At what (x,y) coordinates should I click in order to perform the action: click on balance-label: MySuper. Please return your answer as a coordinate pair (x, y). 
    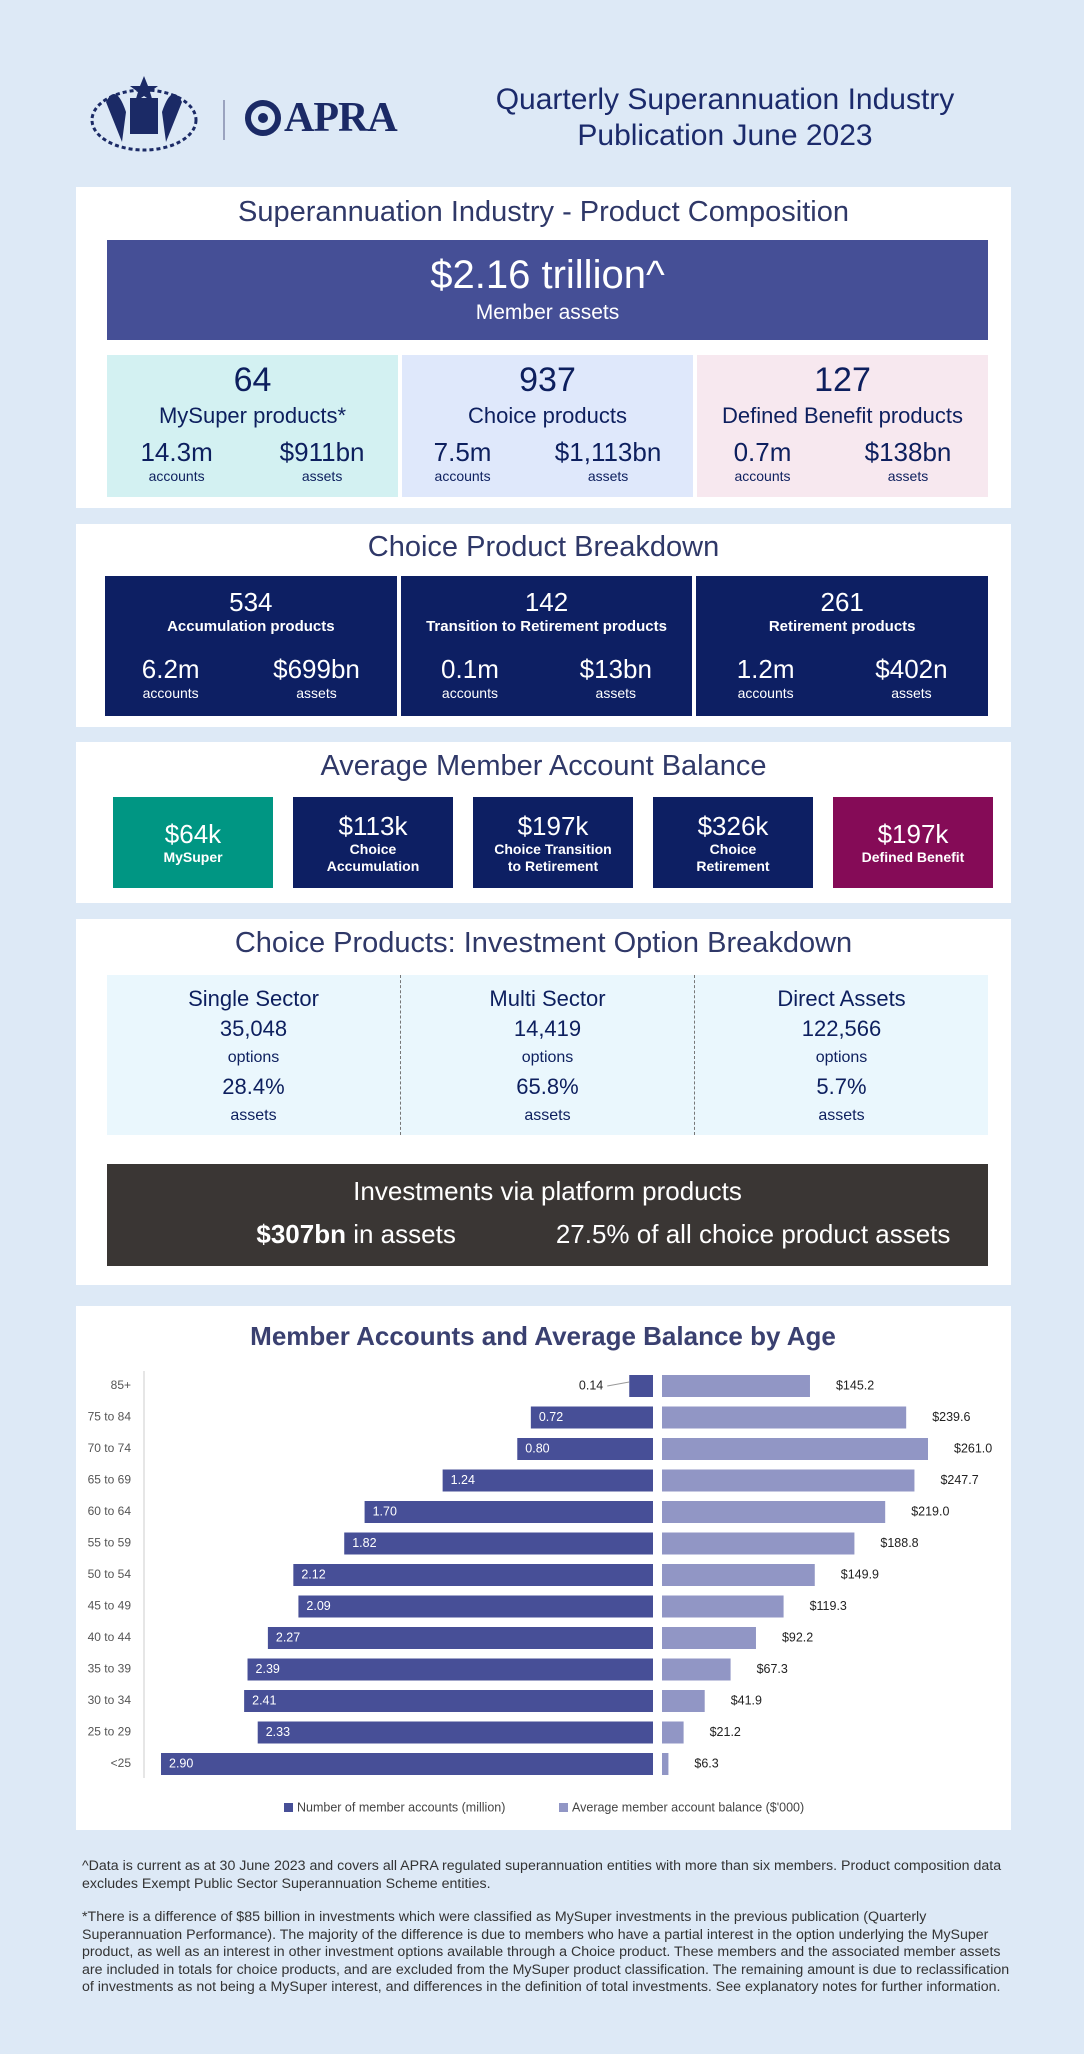
    Looking at the image, I should click on (193, 857).